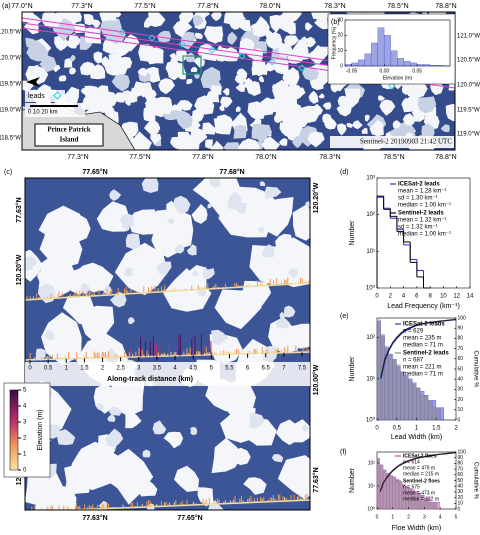 The image size is (480, 535). Describe the element at coordinates (419, 185) in the screenshot. I see `legend-entry: ICESat-2 leads` at that location.